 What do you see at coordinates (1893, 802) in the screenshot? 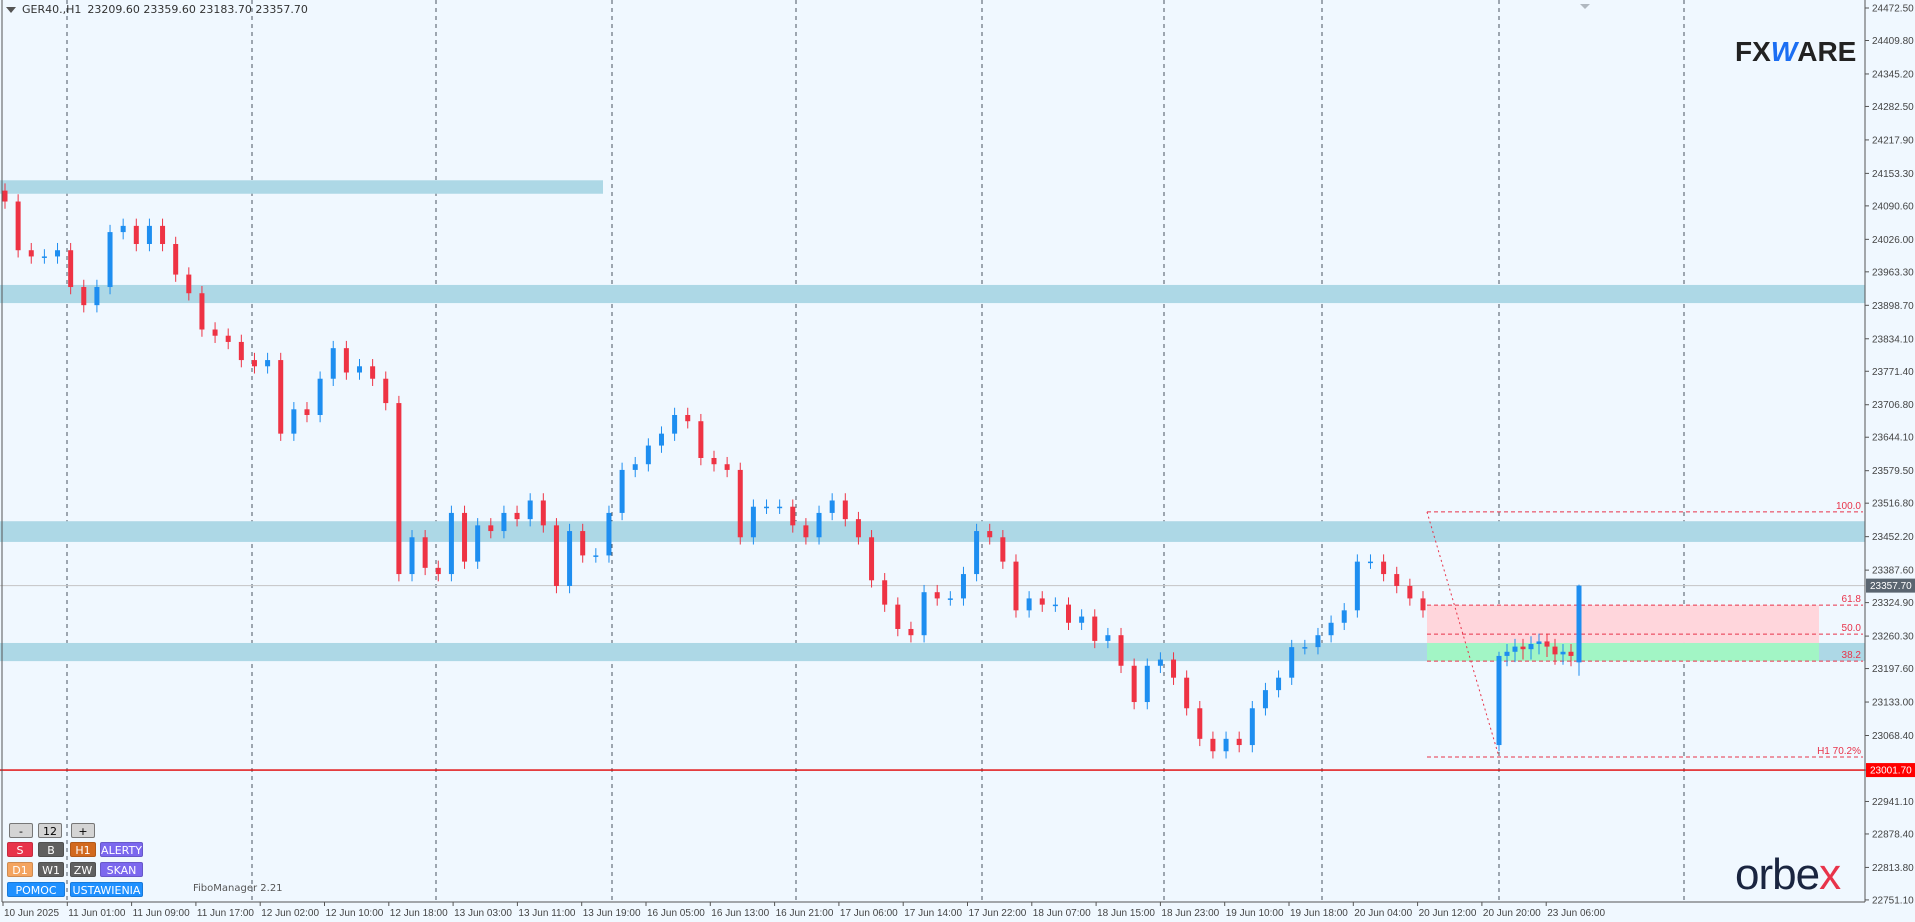
I see `price-tick-label: 22941.10` at bounding box center [1893, 802].